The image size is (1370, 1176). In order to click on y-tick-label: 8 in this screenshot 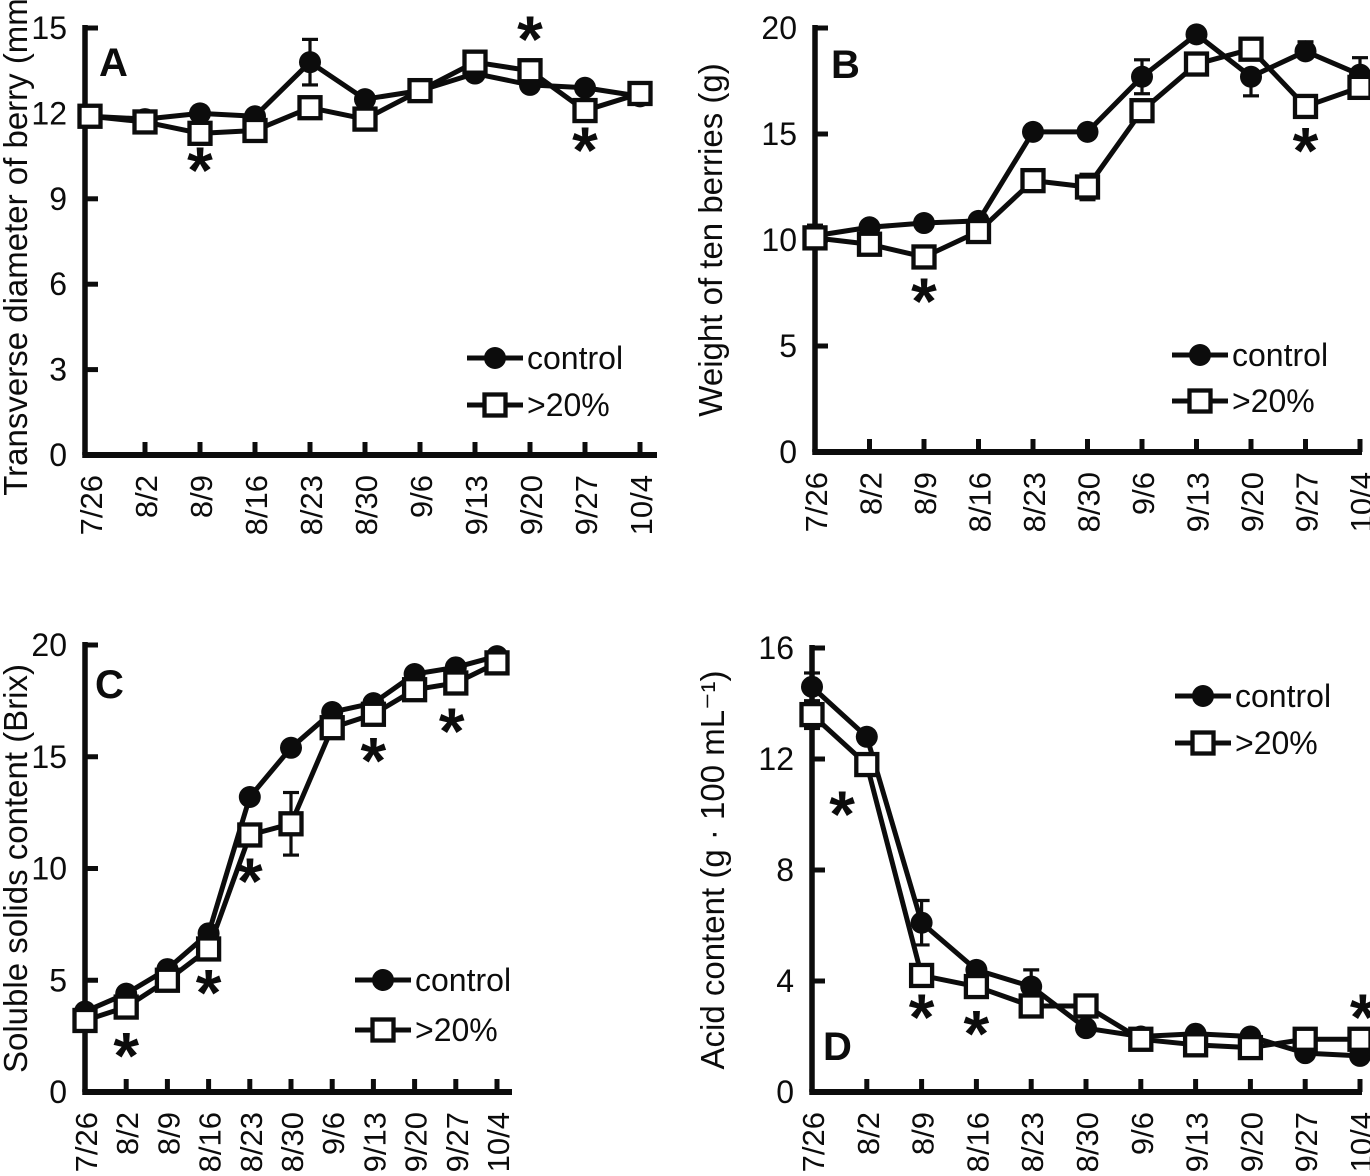, I will do `click(785, 870)`.